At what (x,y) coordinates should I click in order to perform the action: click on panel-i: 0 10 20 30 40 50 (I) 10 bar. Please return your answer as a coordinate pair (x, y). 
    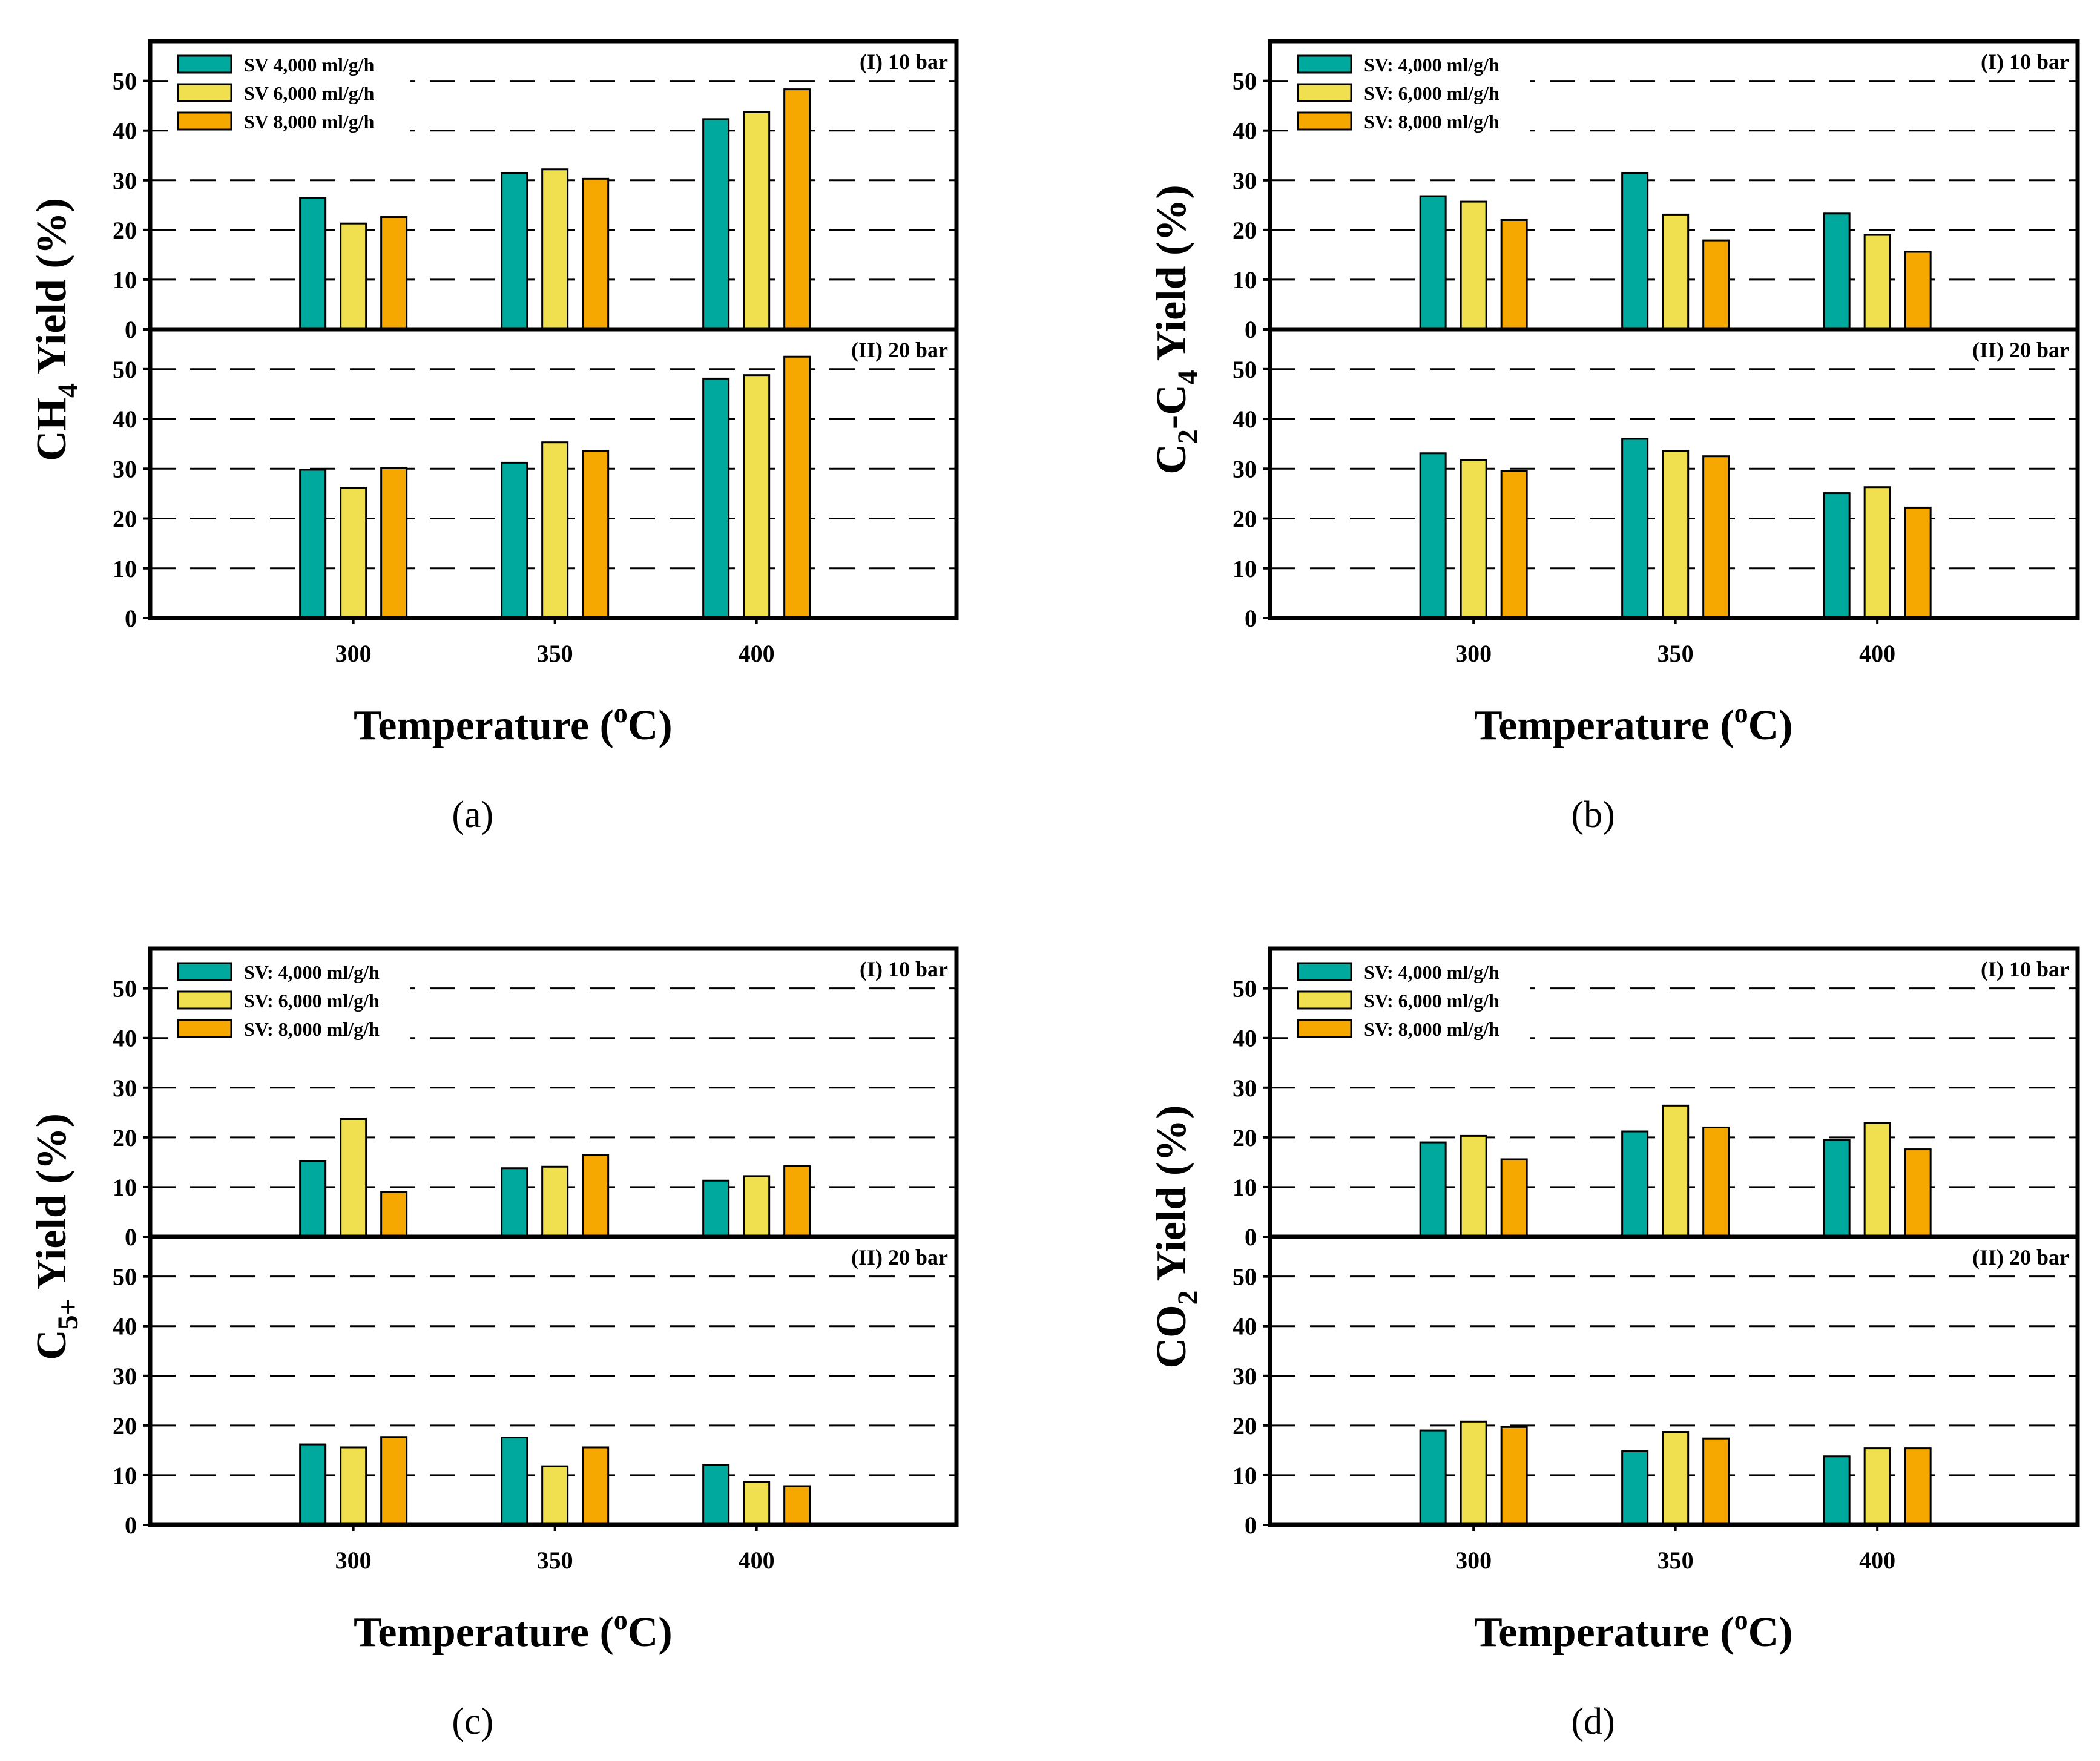
    Looking at the image, I should click on (534, 195).